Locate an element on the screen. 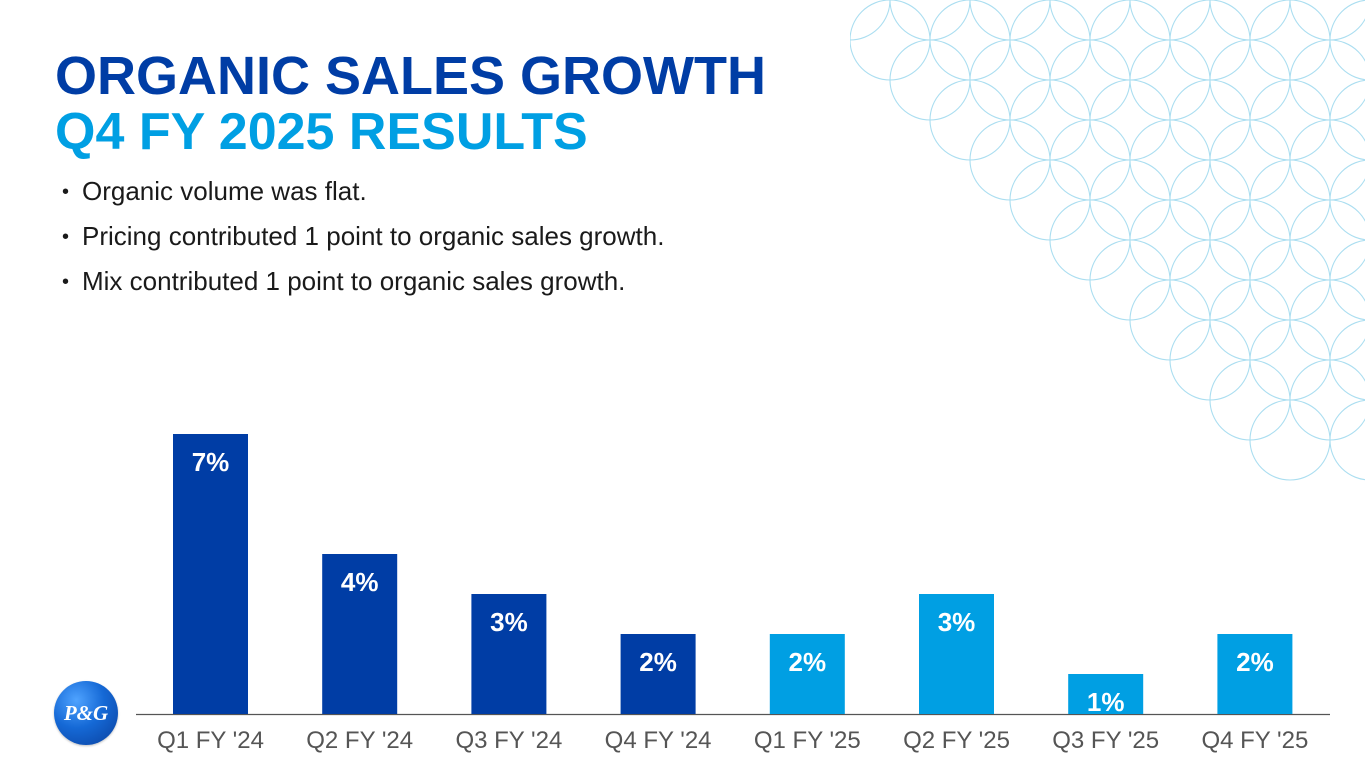 The width and height of the screenshot is (1365, 768). x-tick-label: Q3 FY '24 is located at coordinates (508, 740).